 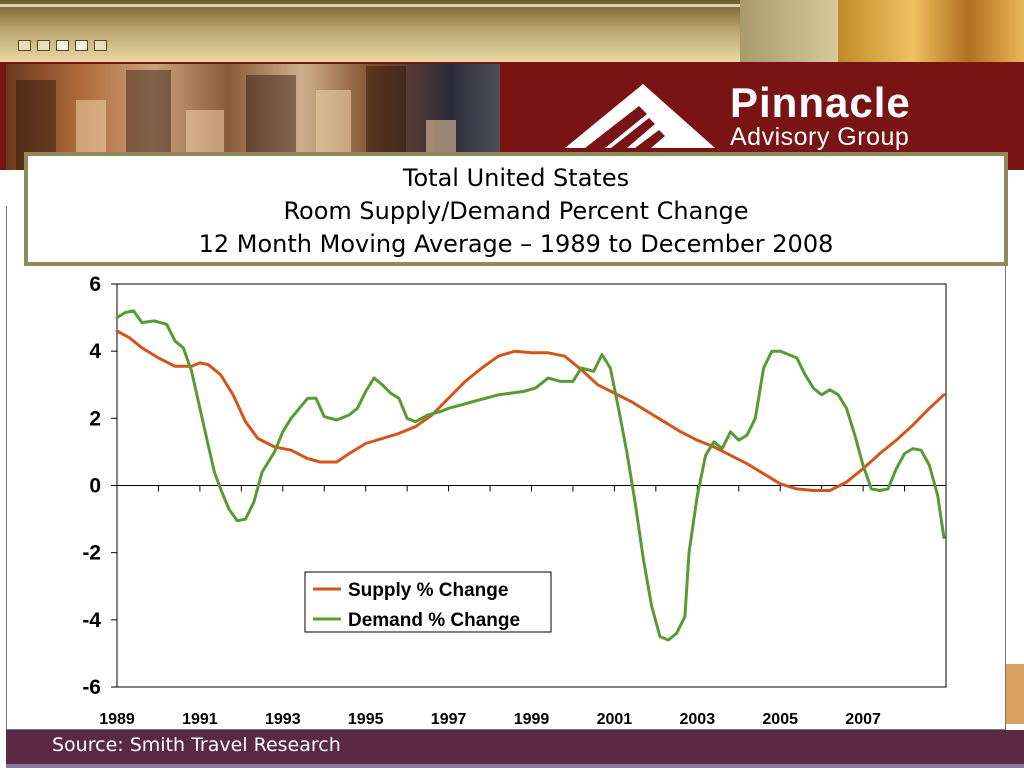 I want to click on footer-bar: Source: Smith Travel Research, so click(x=515, y=749).